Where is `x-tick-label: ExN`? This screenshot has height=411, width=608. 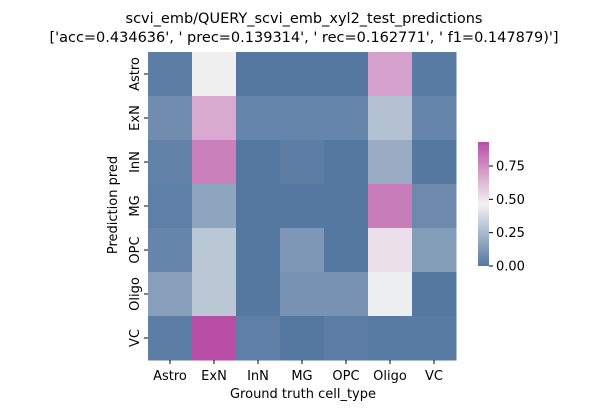
x-tick-label: ExN is located at coordinates (214, 376).